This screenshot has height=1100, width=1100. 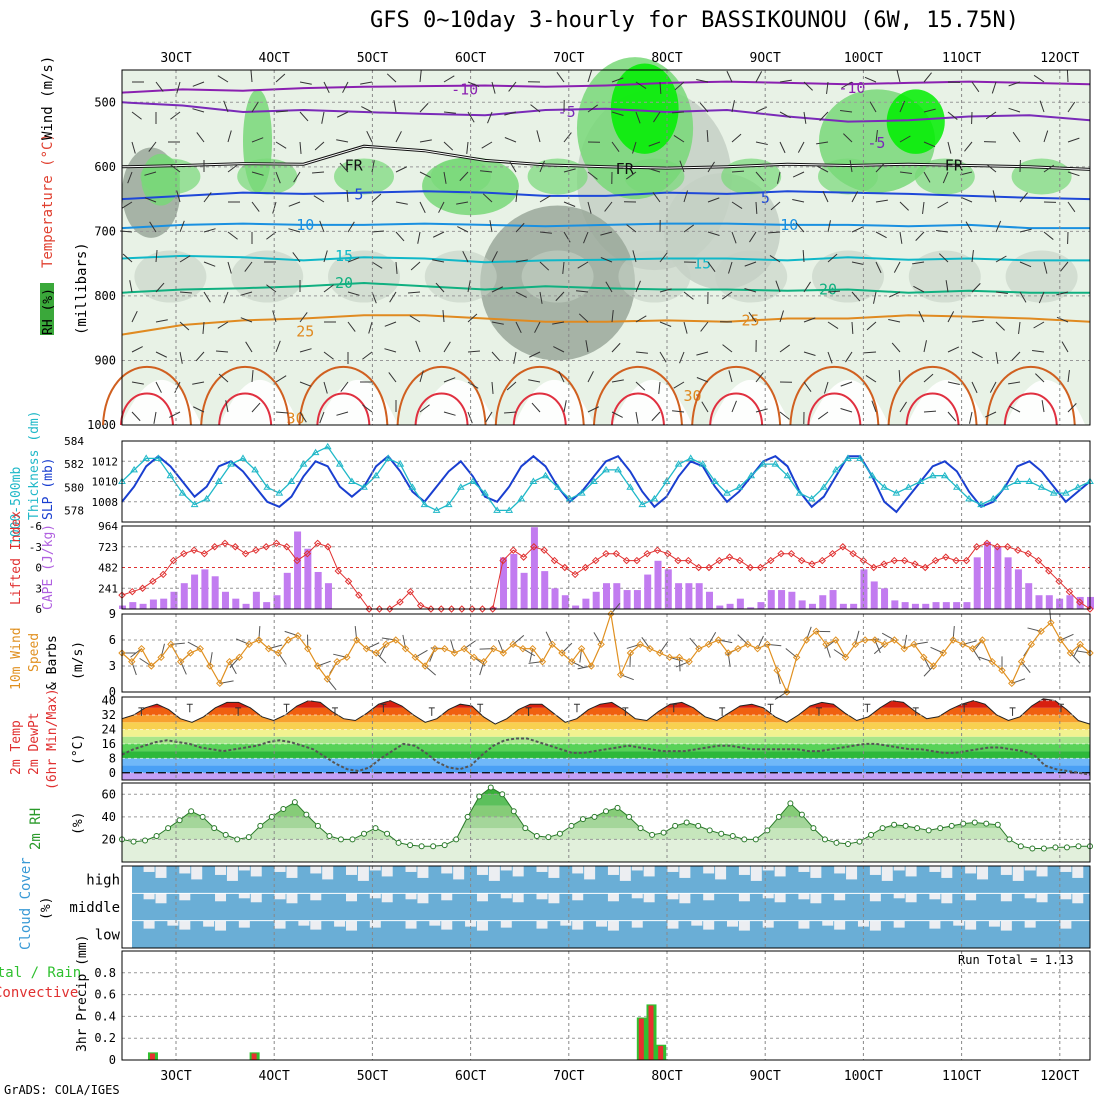 What do you see at coordinates (105, 167) in the screenshot?
I see `y-tick-label: 600` at bounding box center [105, 167].